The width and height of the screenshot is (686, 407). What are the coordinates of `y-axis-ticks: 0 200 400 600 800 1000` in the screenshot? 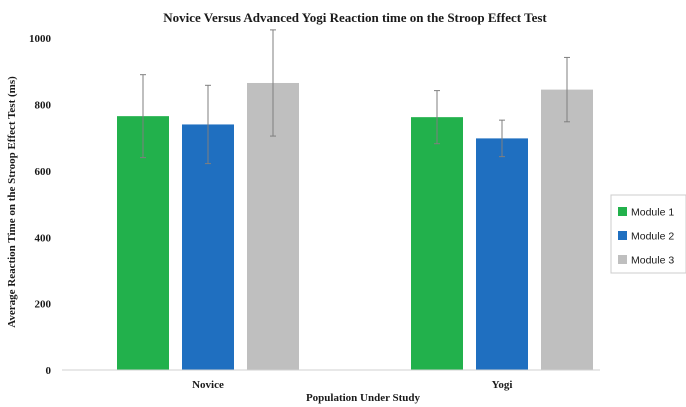 It's located at (40, 205).